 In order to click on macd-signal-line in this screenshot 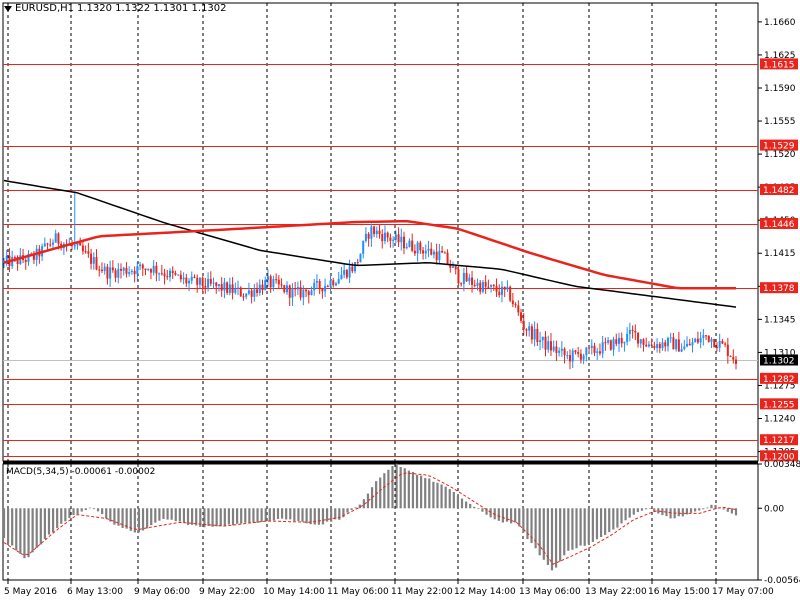, I will do `click(370, 518)`.